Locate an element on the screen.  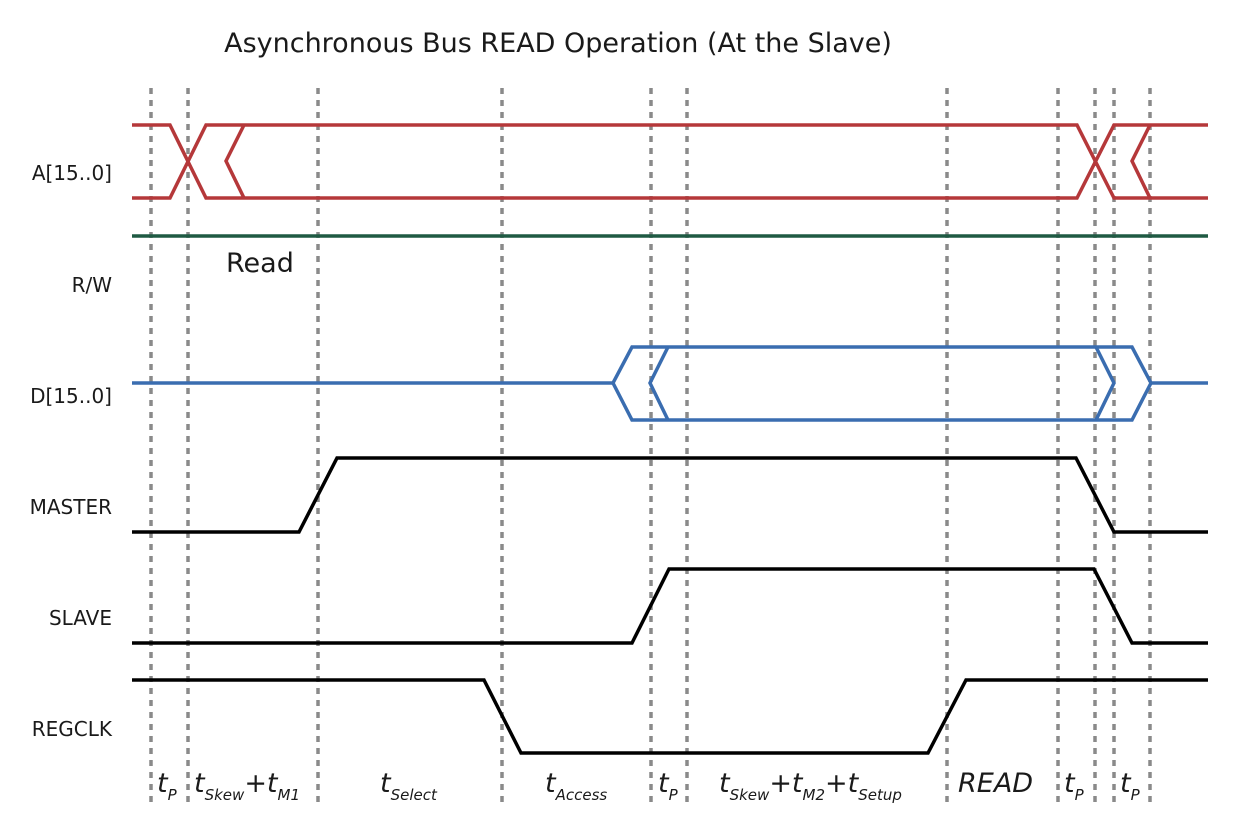
label-master: MASTER is located at coordinates (71, 507).